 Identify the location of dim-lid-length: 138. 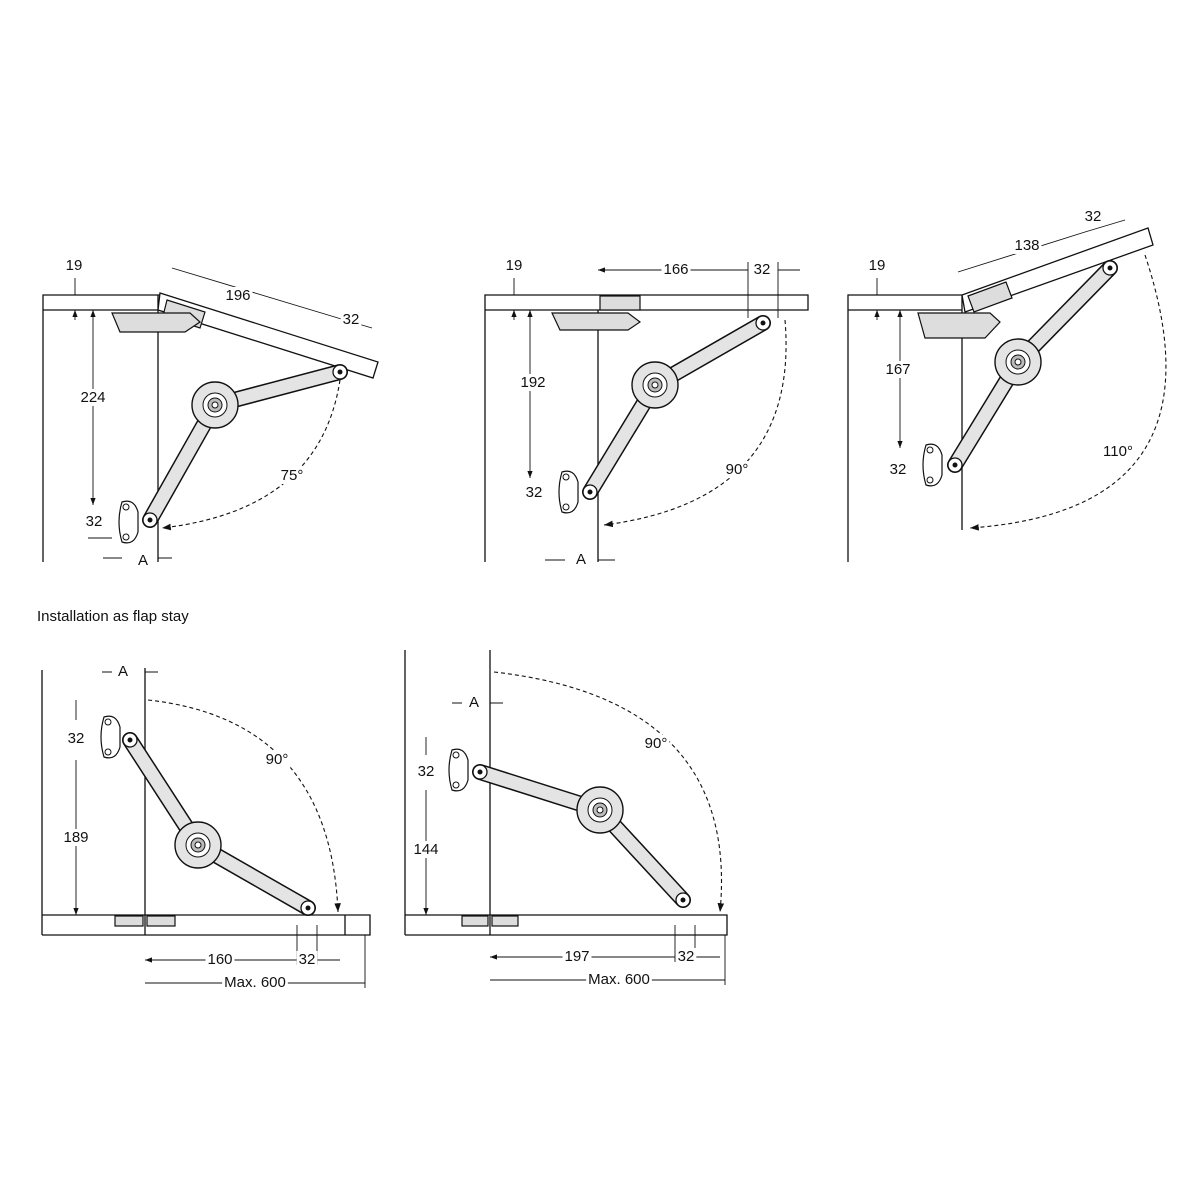
(1026, 245).